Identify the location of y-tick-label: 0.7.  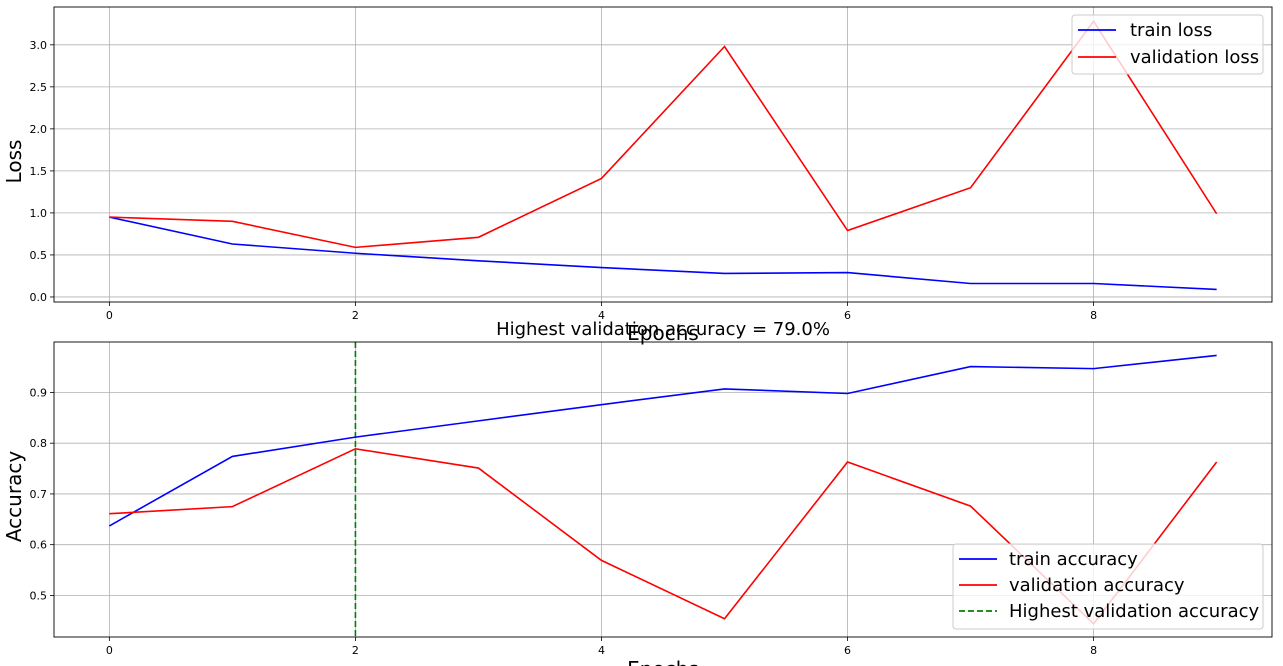
(39, 494).